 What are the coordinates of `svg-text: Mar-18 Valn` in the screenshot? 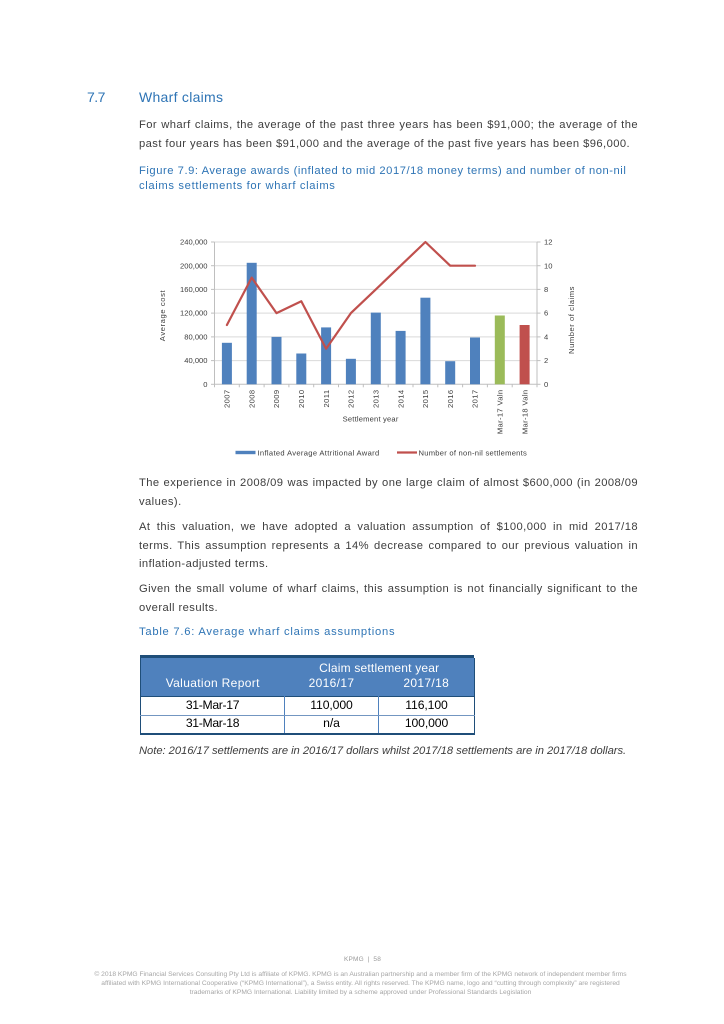 It's located at (524, 412).